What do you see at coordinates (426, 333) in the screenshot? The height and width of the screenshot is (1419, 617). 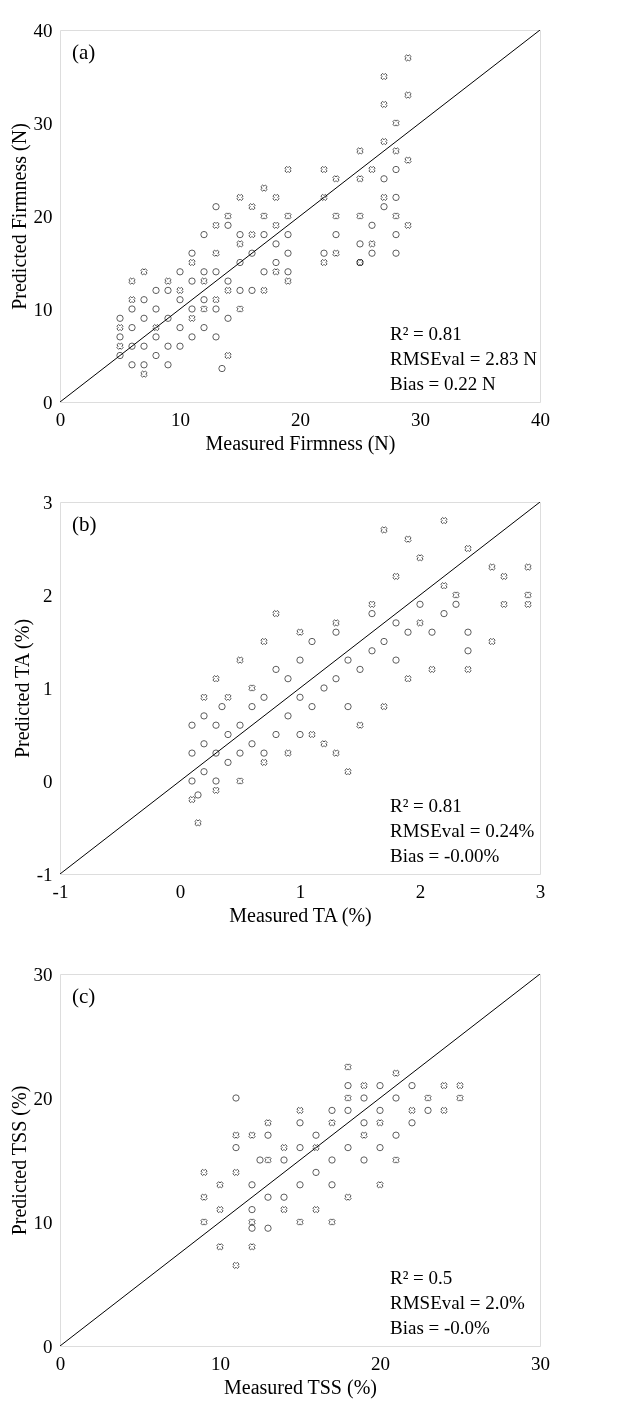 I see `annotation: R² = 0.81` at bounding box center [426, 333].